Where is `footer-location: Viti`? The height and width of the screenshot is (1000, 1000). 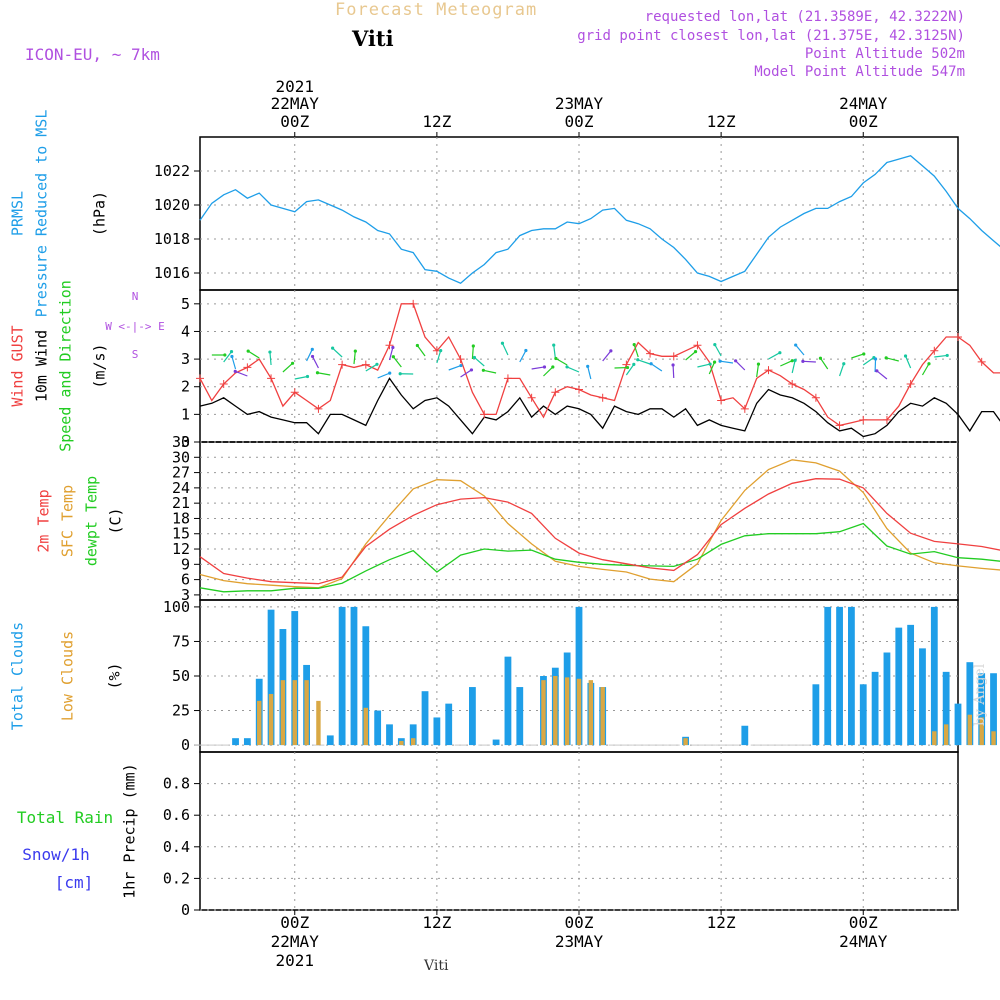 footer-location: Viti is located at coordinates (436, 966).